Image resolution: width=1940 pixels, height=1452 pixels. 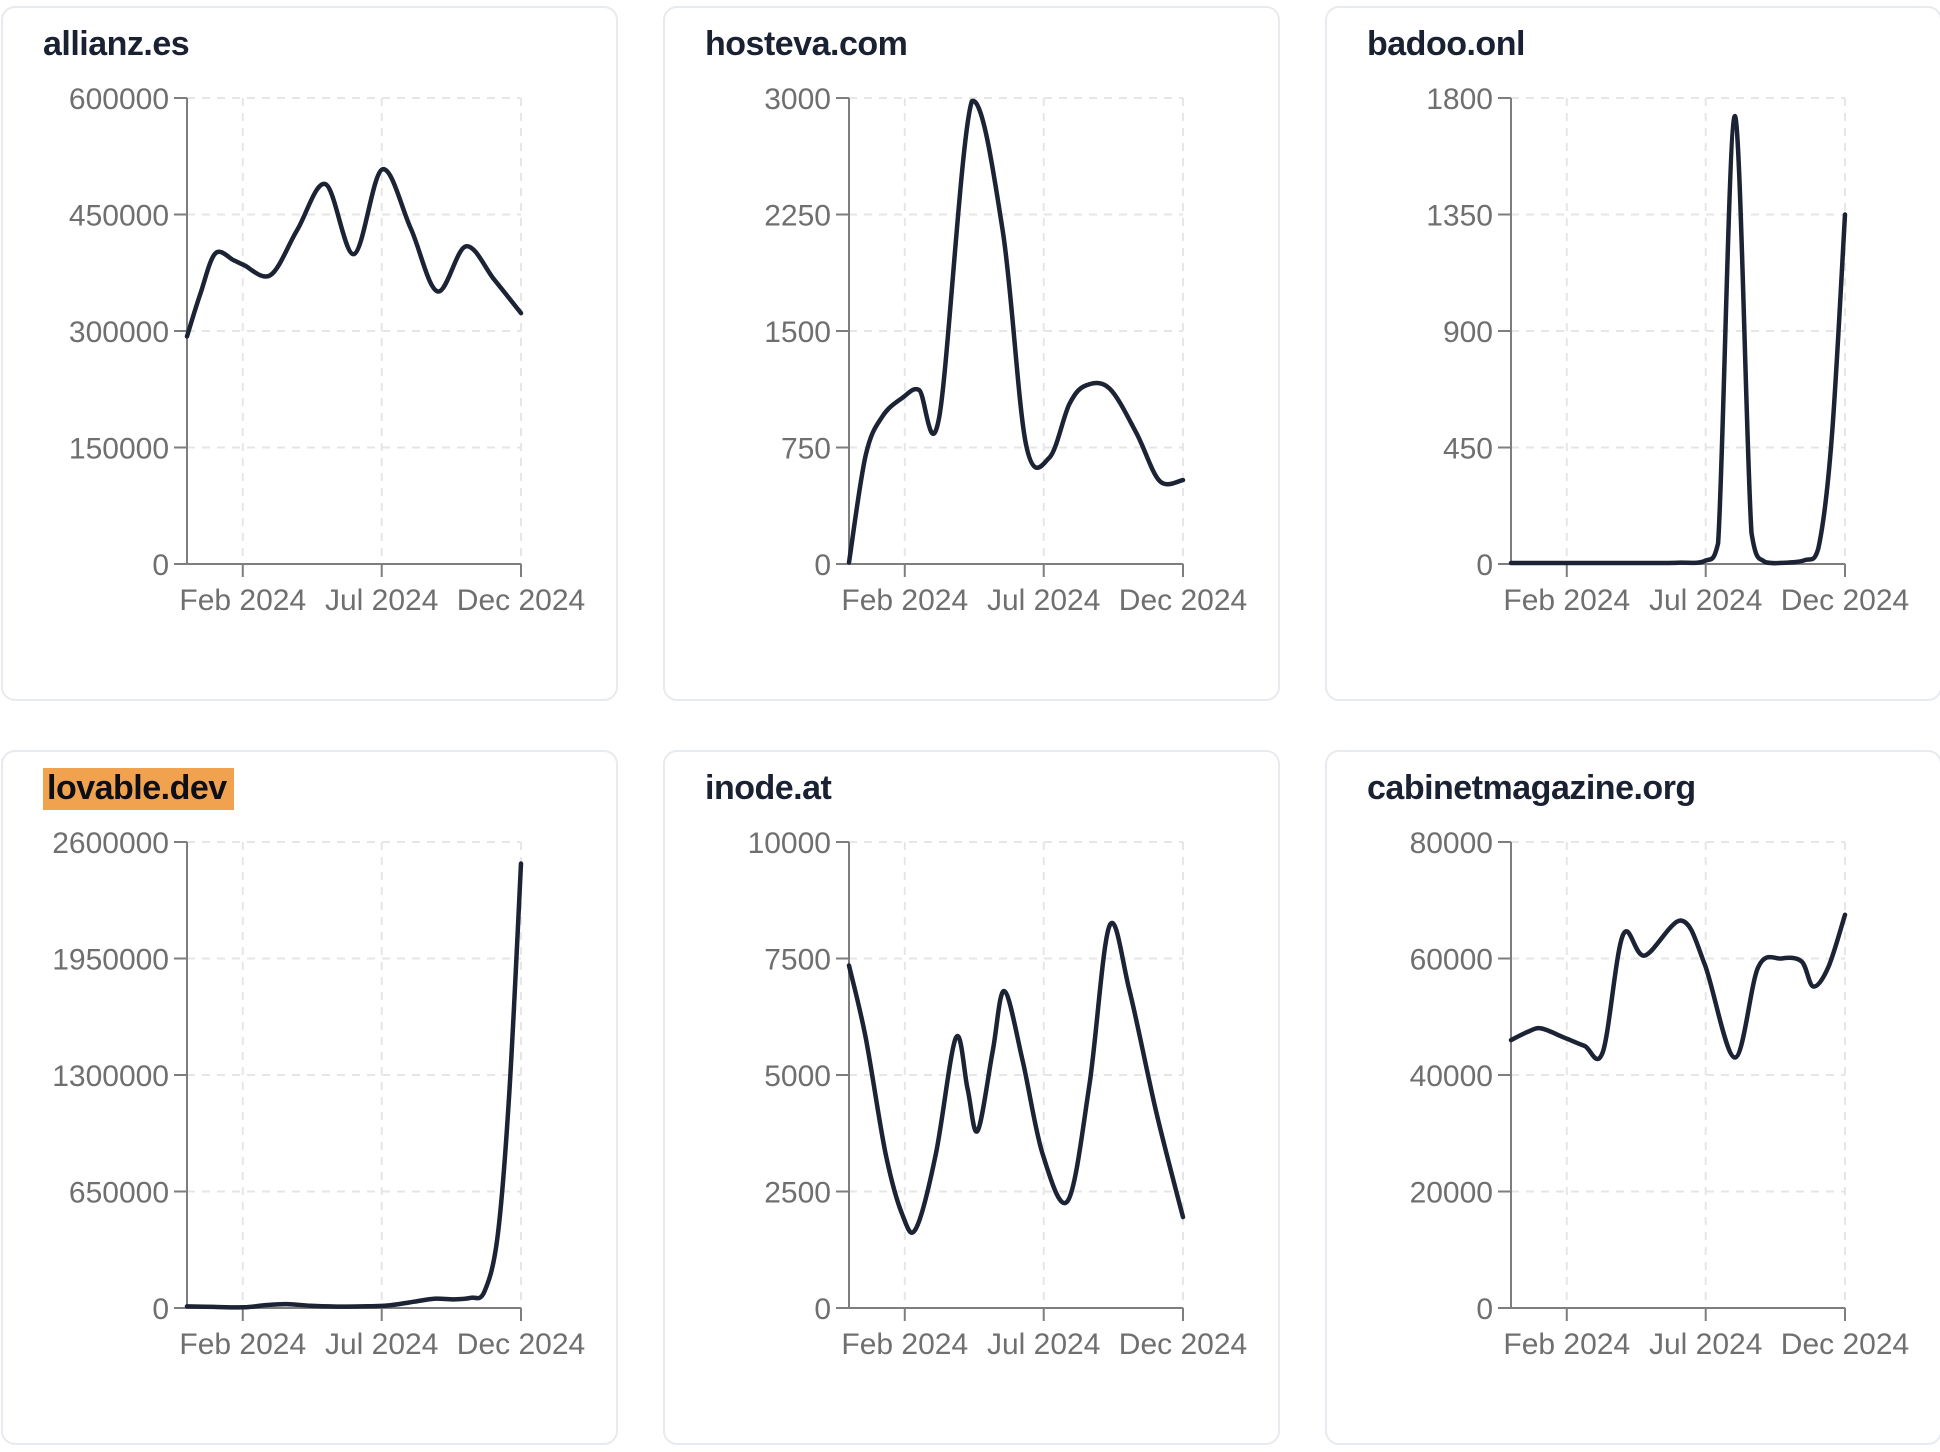 What do you see at coordinates (329, 44) in the screenshot?
I see `domain-title: allianz.es` at bounding box center [329, 44].